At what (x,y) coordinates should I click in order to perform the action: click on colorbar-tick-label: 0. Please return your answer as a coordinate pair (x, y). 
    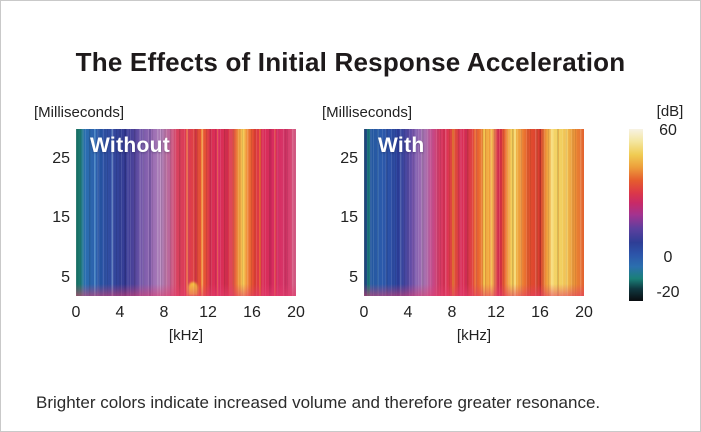
    Looking at the image, I should click on (668, 257).